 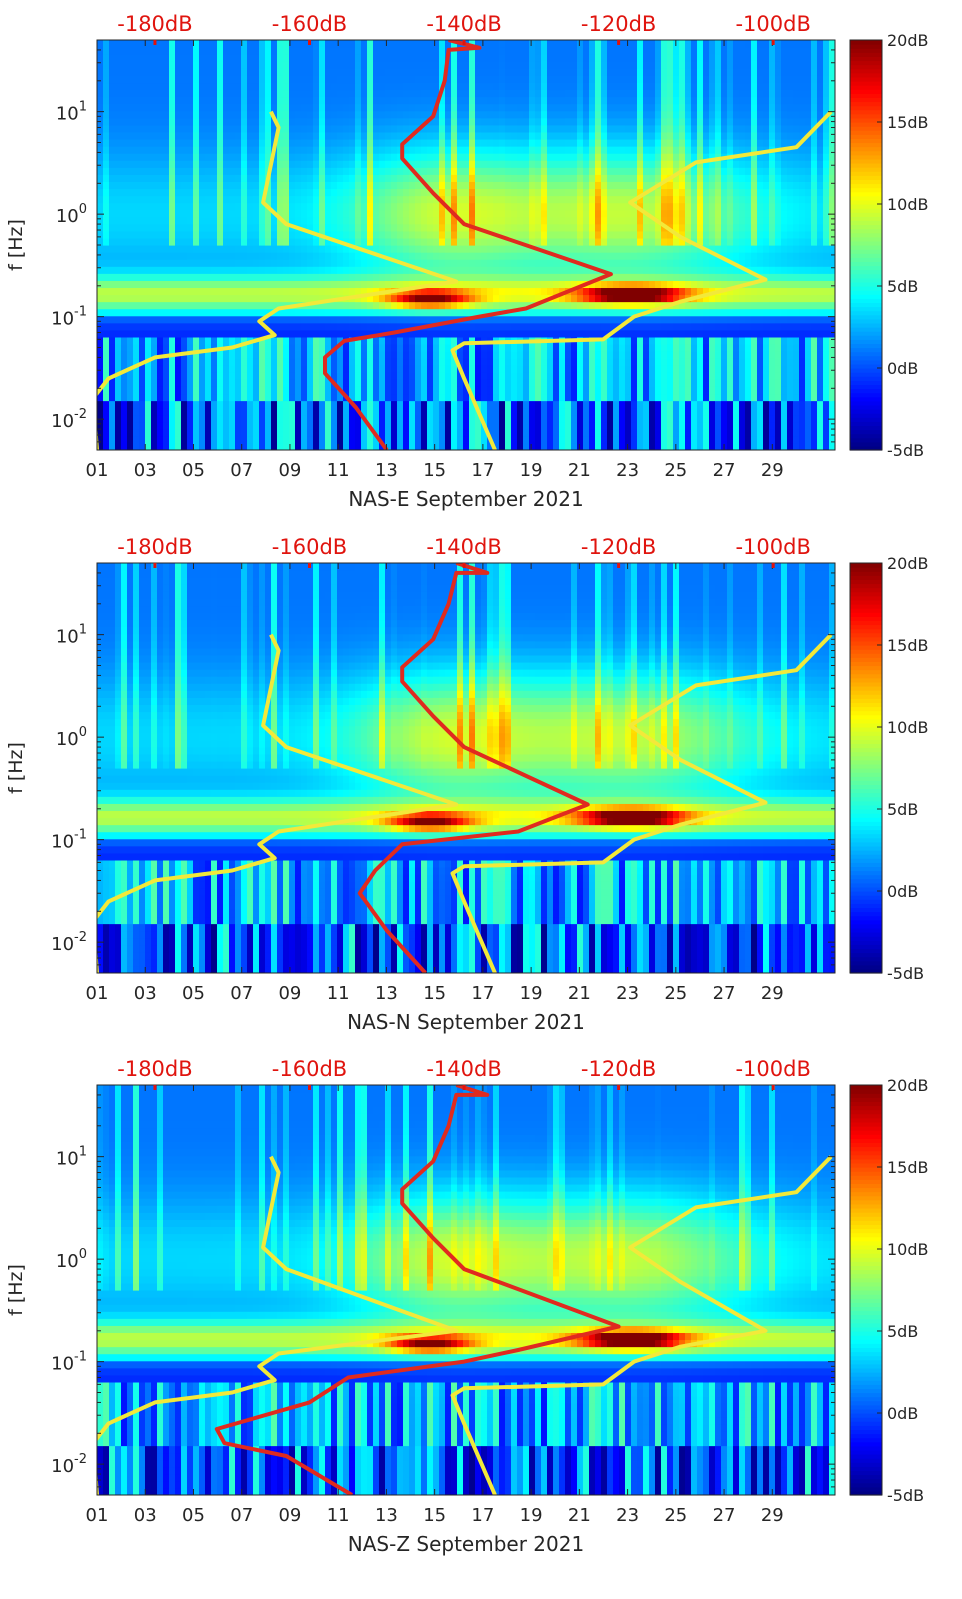 I want to click on x-axis-label: NAS-E September 2021, so click(x=465, y=499).